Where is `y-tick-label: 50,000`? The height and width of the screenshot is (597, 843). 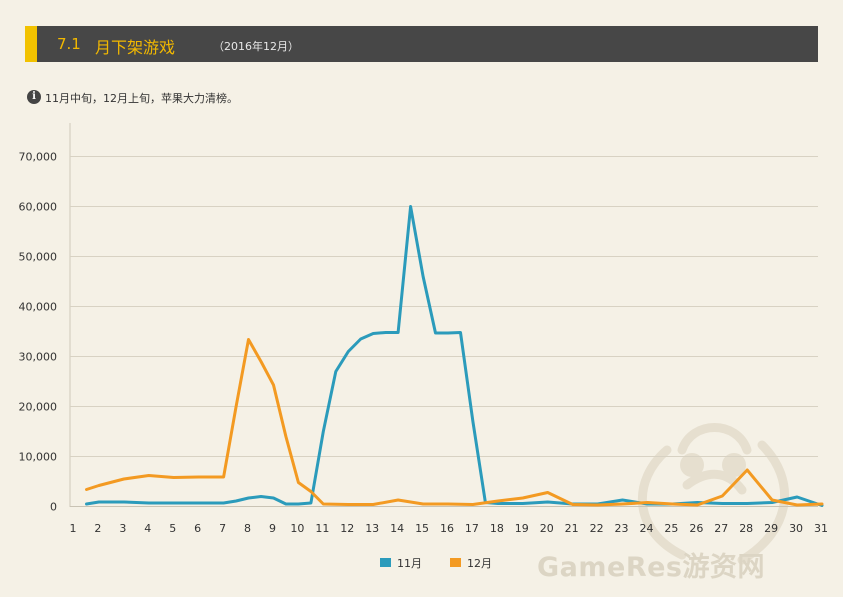
y-tick-label: 50,000 is located at coordinates (38, 257).